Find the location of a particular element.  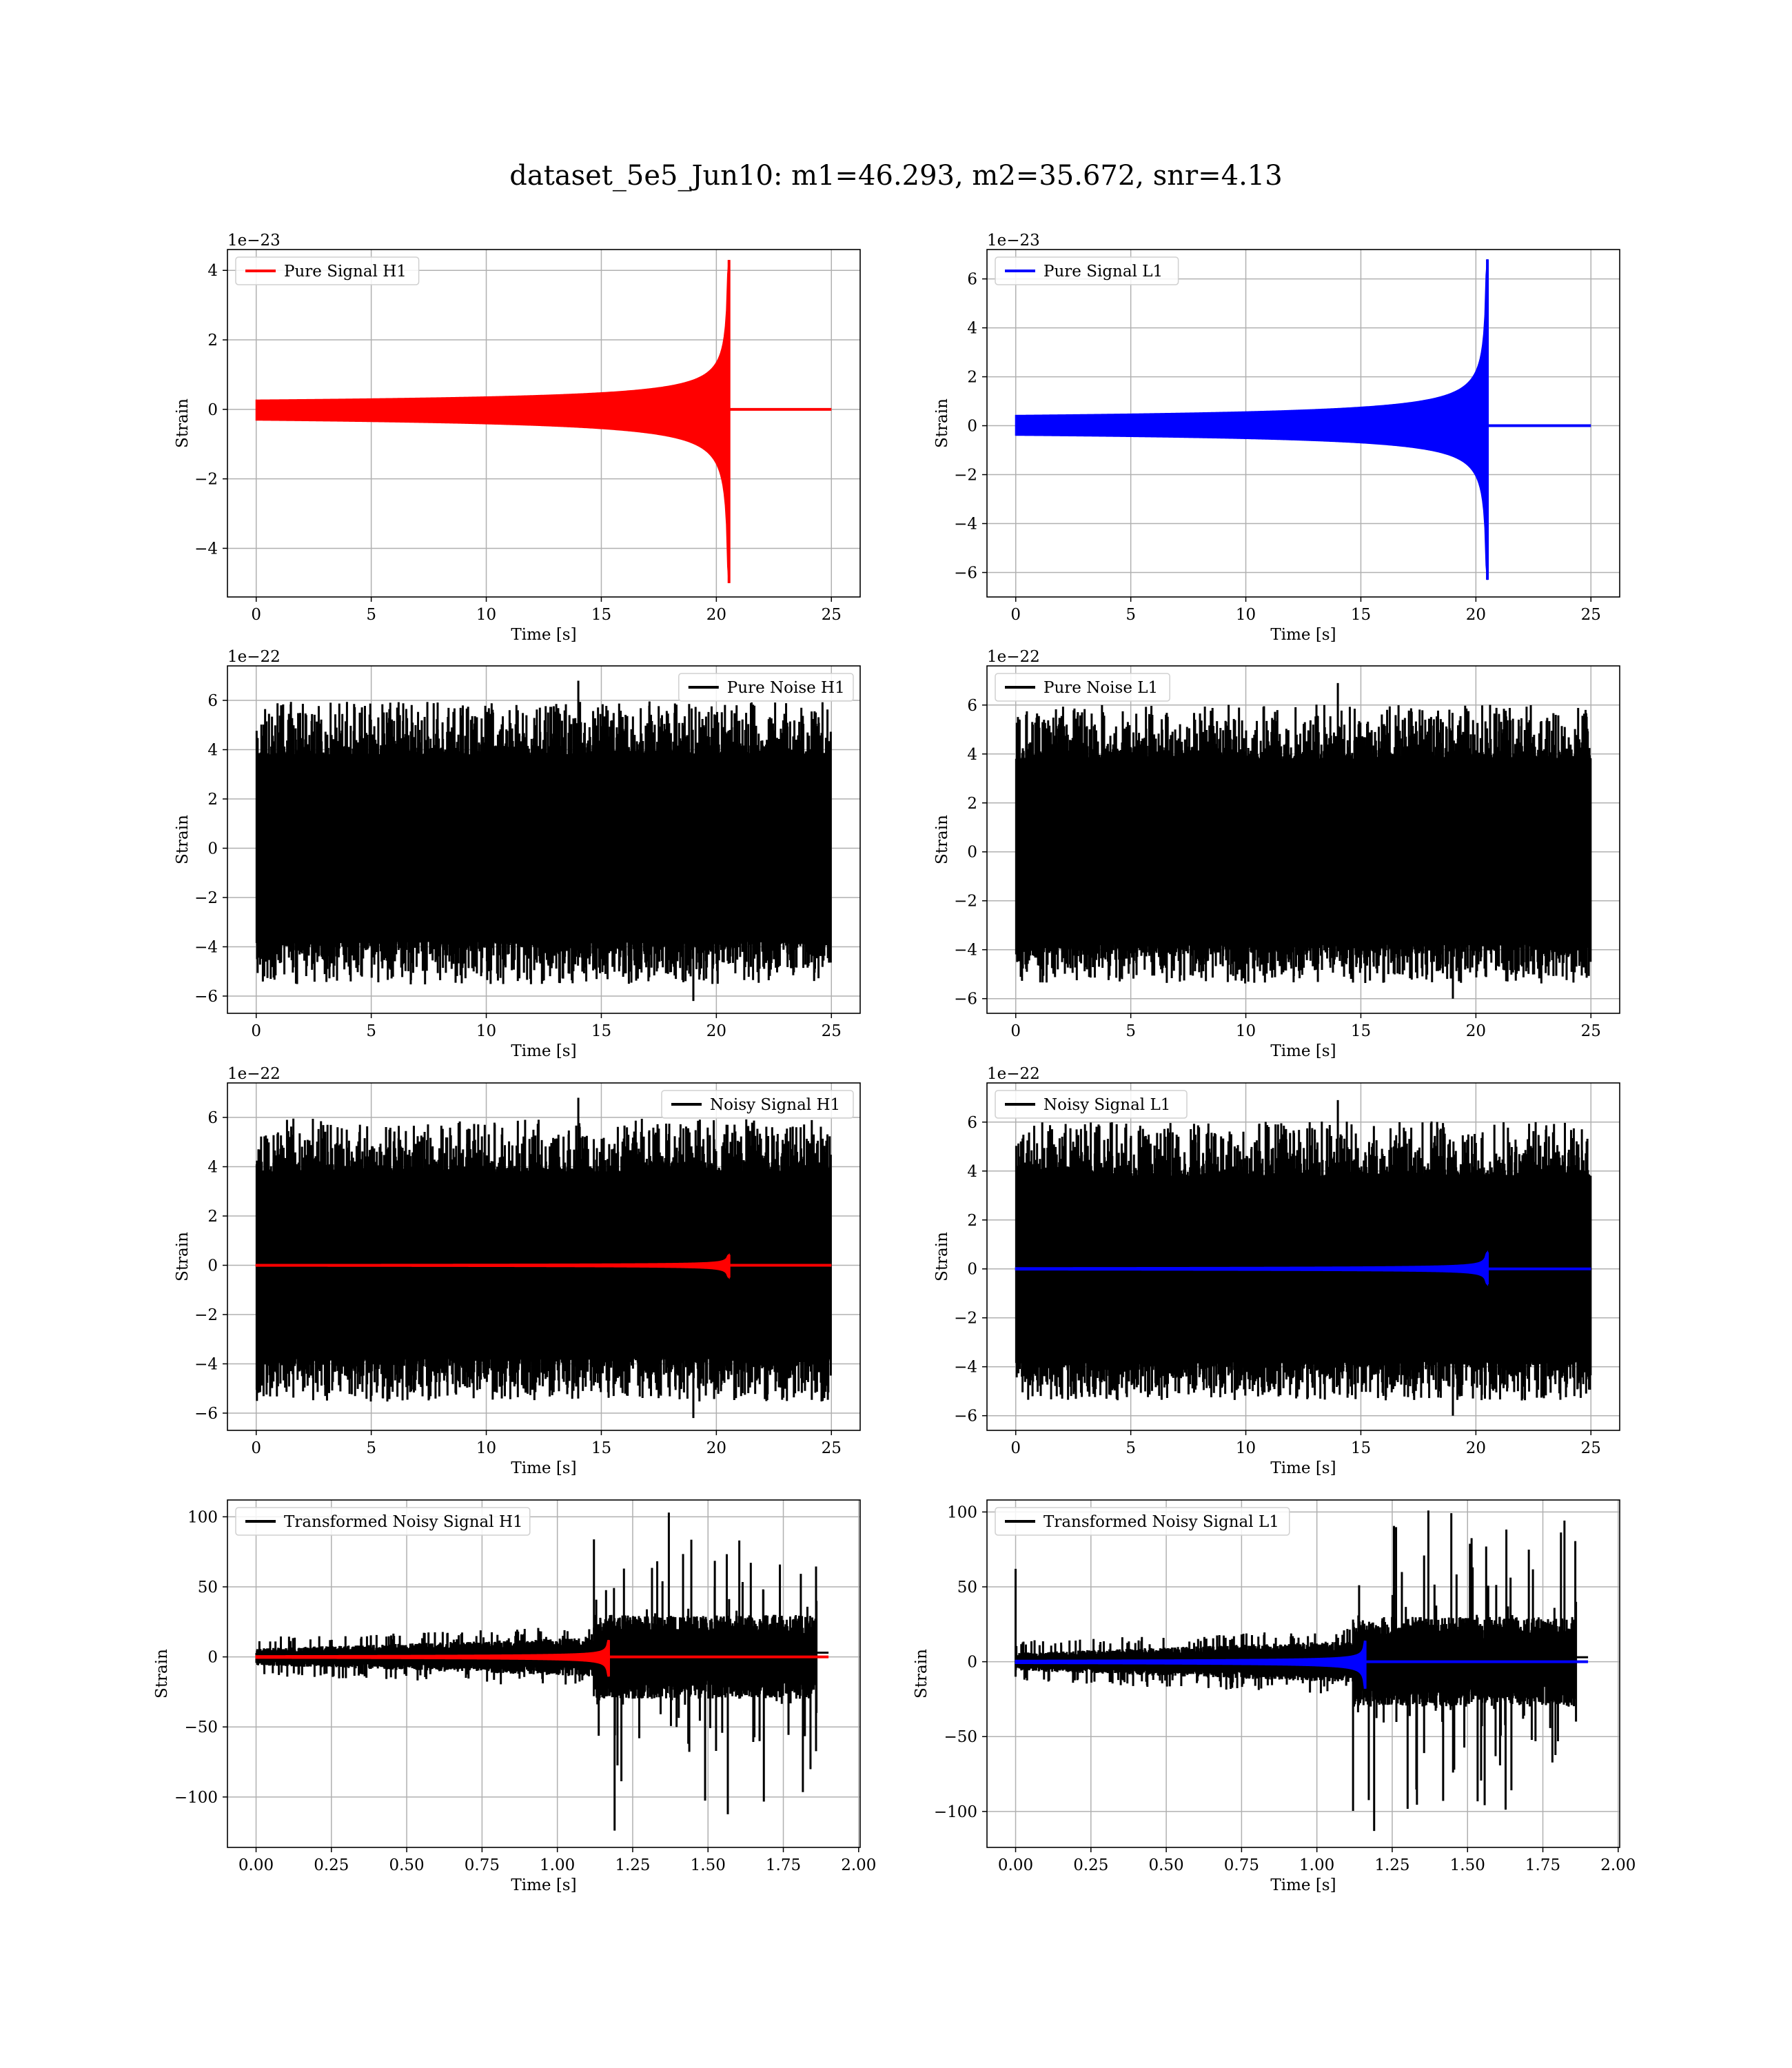

legend: Pure Signal L1 is located at coordinates (1087, 270).